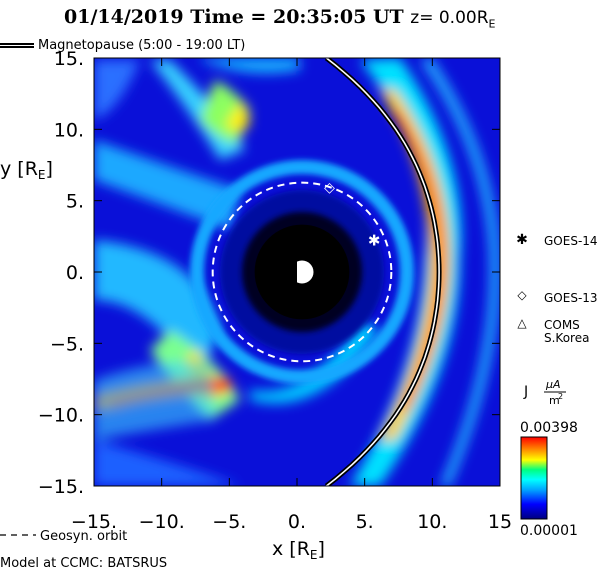 Image resolution: width=616 pixels, height=574 pixels. I want to click on colorbar-max: 0.00398, so click(549, 428).